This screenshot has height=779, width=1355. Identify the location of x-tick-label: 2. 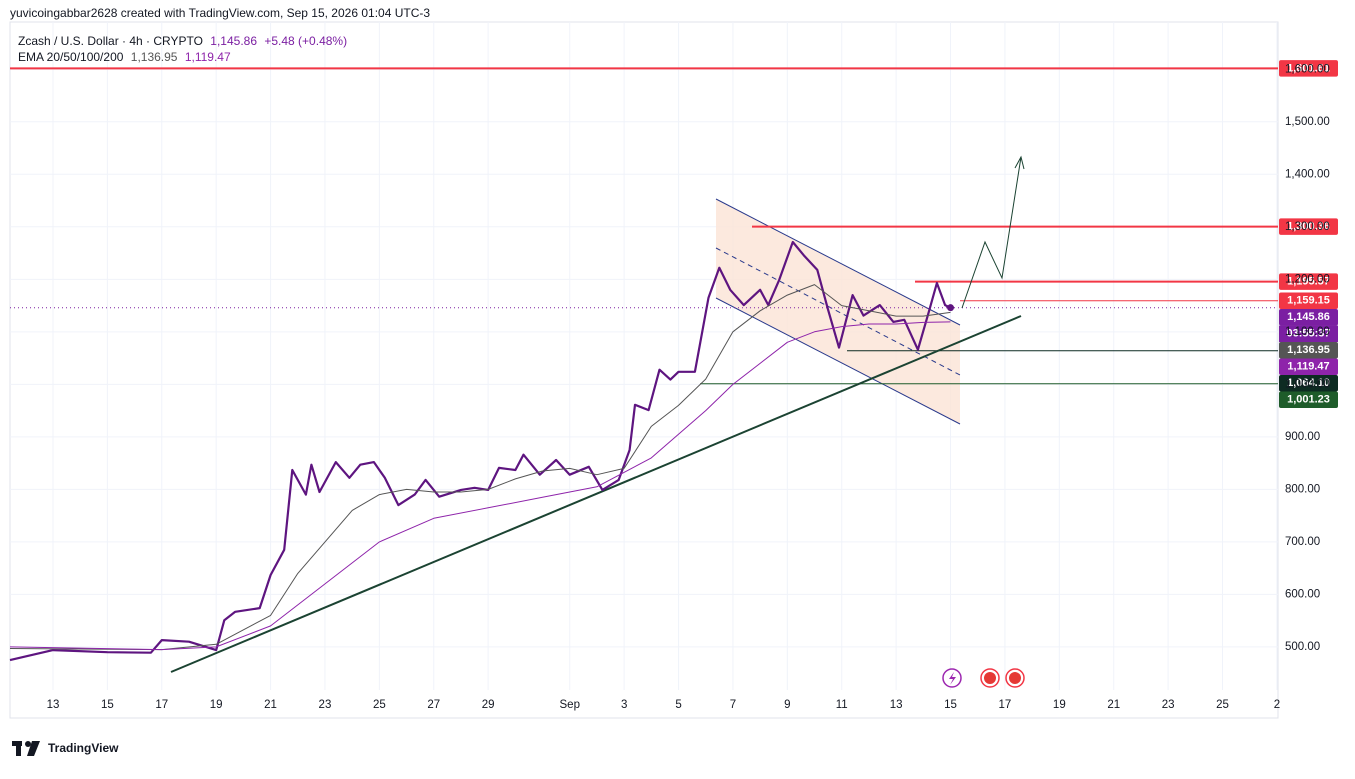
(1277, 705).